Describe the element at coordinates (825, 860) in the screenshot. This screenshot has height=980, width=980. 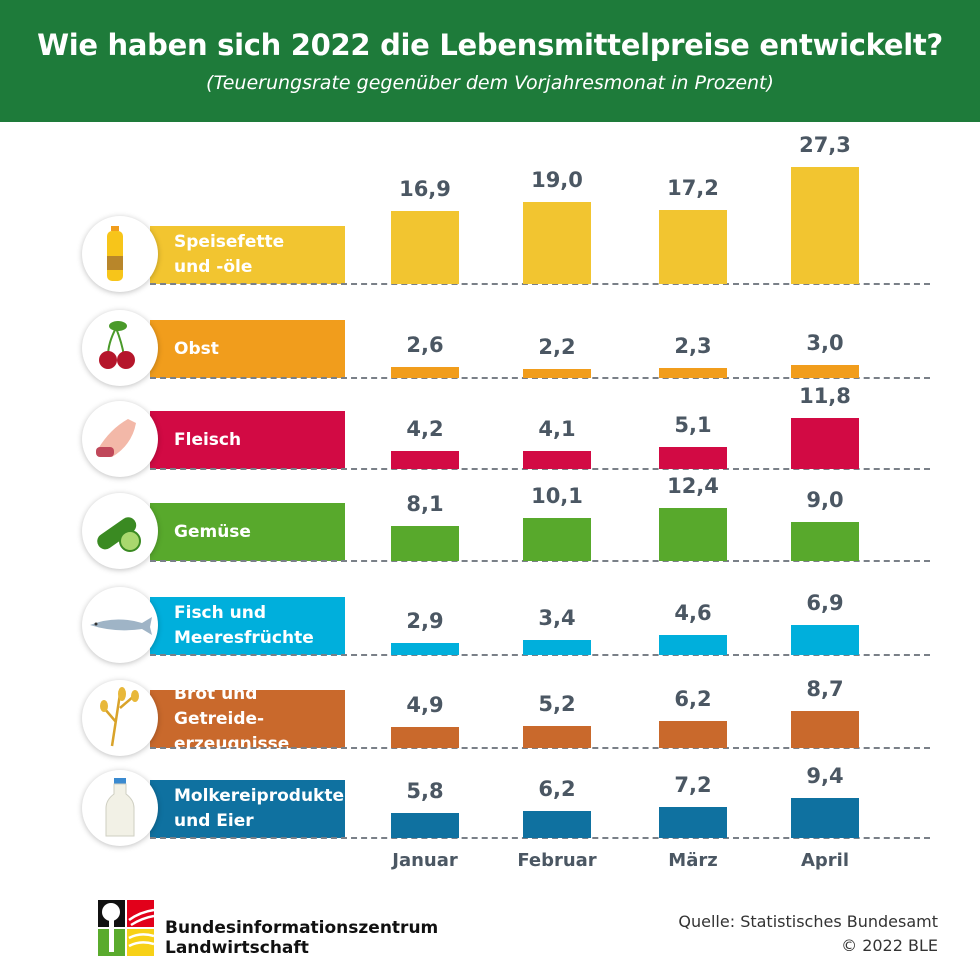
I see `month-label: April` at that location.